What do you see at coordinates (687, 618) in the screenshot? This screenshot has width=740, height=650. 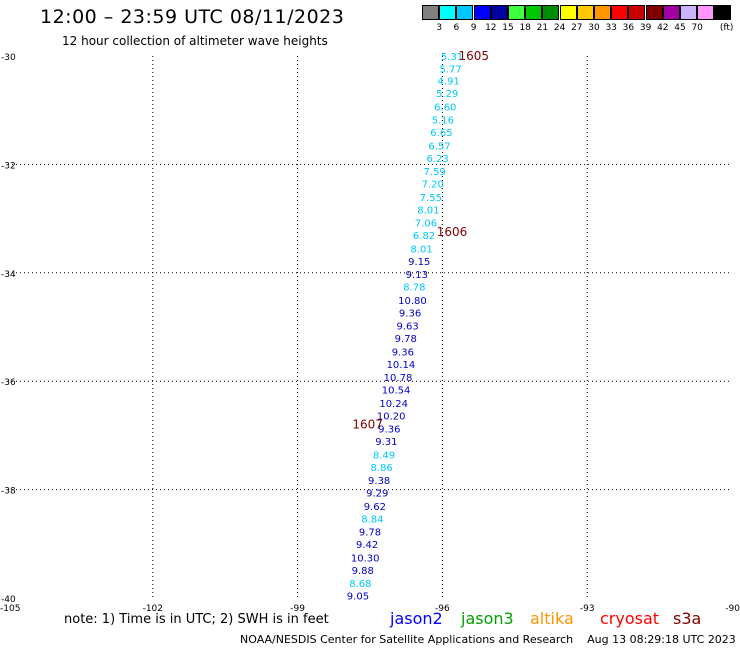 I see `satellite-s3a: s3a` at bounding box center [687, 618].